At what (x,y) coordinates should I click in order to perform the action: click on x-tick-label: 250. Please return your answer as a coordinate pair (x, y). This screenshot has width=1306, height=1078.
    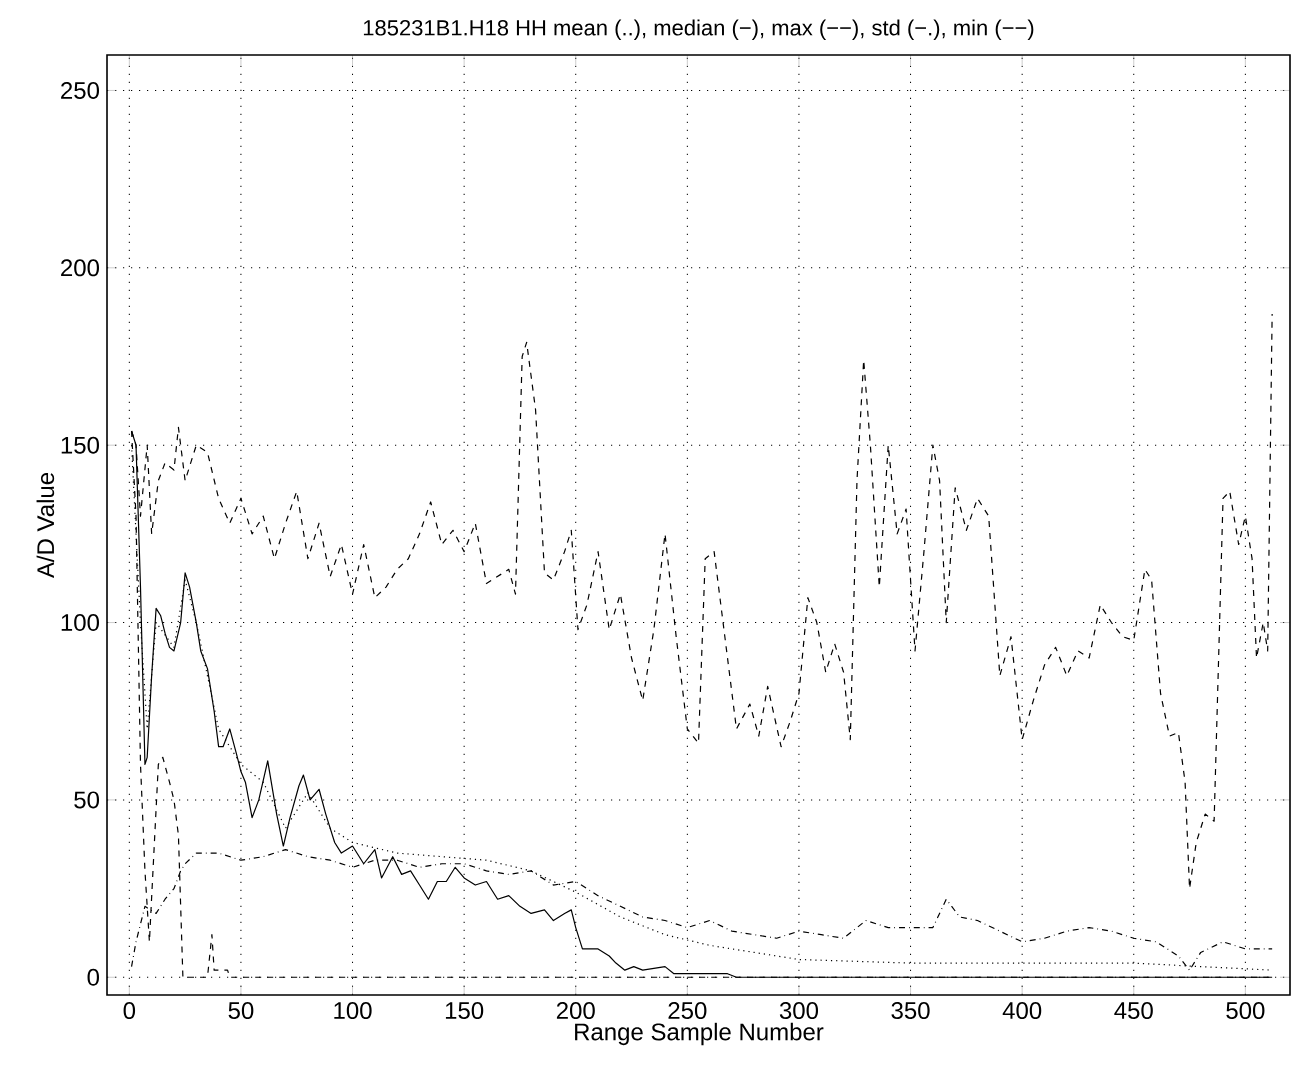
    Looking at the image, I should click on (687, 1011).